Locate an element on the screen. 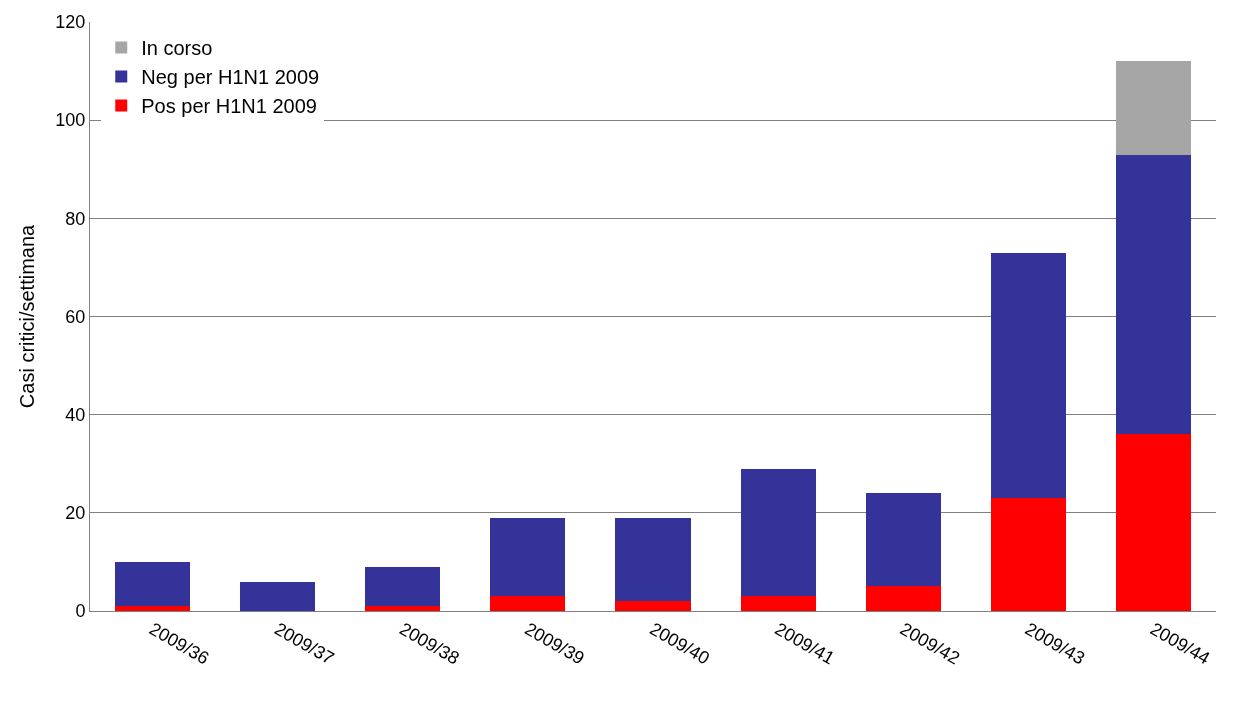  y-tick-label: 40 is located at coordinates (75, 414).